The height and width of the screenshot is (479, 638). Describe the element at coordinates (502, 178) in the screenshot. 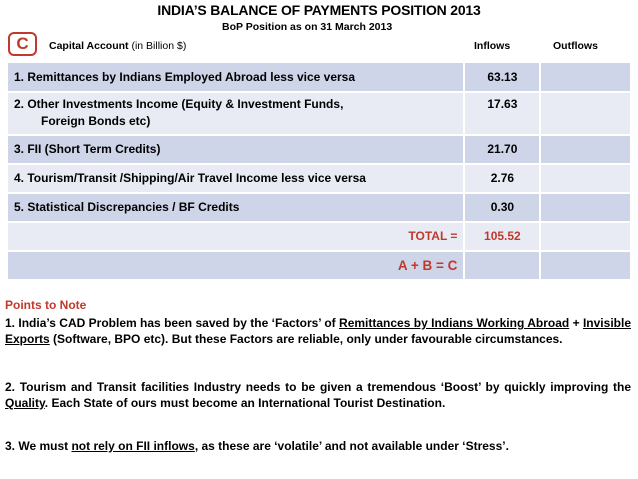

I see `row-inflow: 2.76` at that location.